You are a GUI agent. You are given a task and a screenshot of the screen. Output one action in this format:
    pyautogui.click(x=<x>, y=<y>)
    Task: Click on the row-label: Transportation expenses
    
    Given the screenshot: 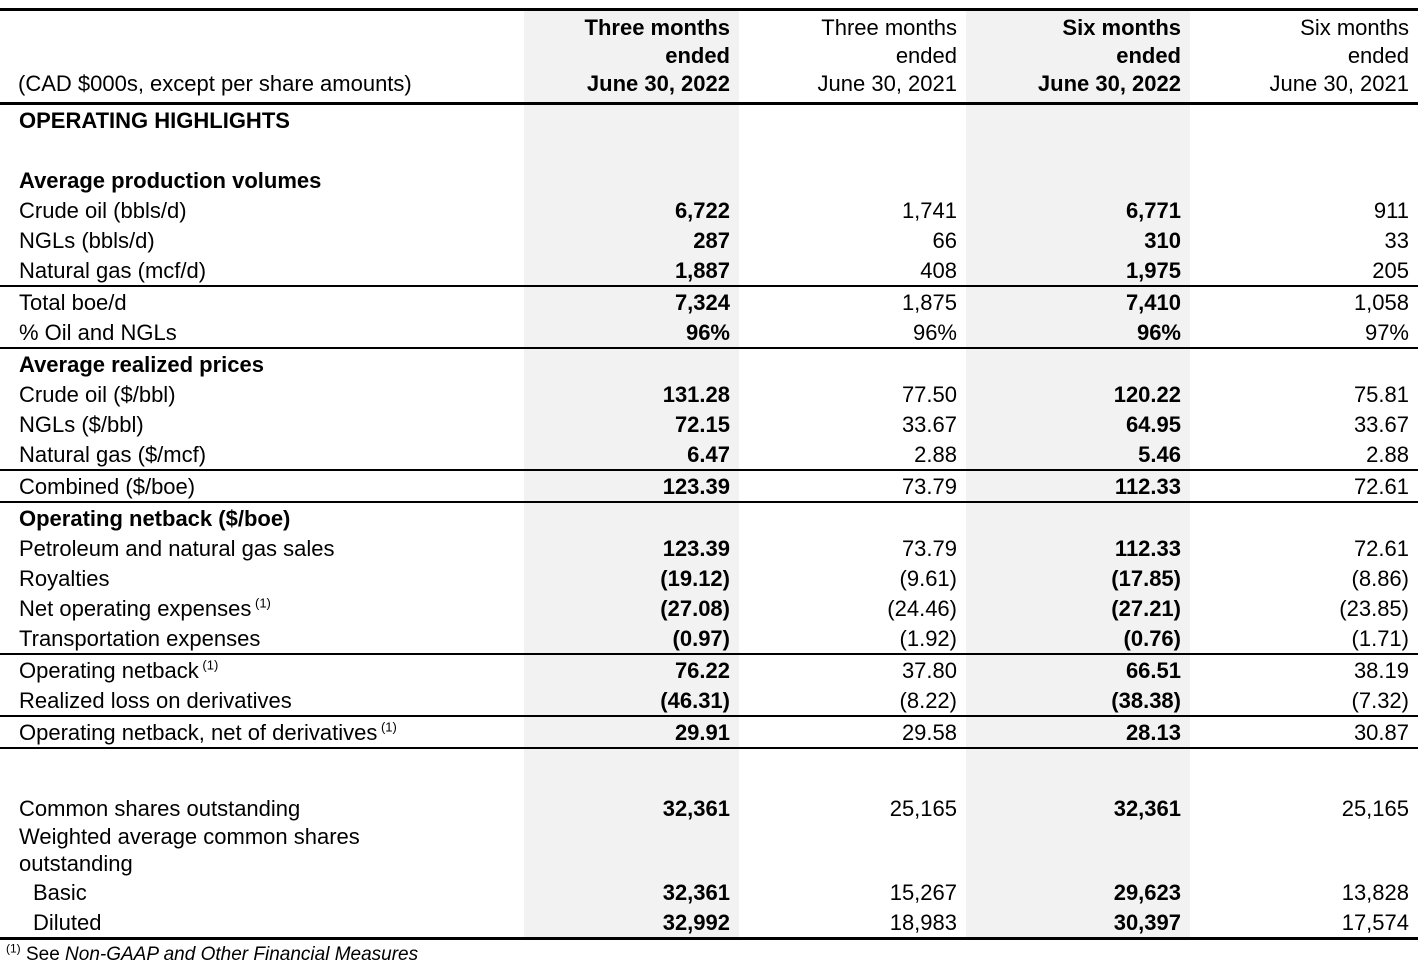 What is the action you would take?
    pyautogui.click(x=262, y=639)
    